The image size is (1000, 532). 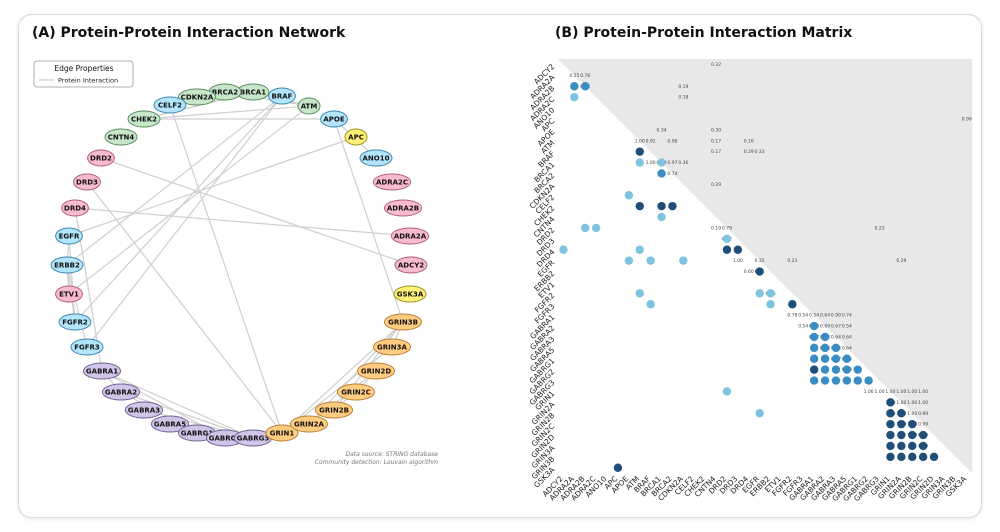 What do you see at coordinates (226, 112) in the screenshot?
I see `edge-chek2-atm` at bounding box center [226, 112].